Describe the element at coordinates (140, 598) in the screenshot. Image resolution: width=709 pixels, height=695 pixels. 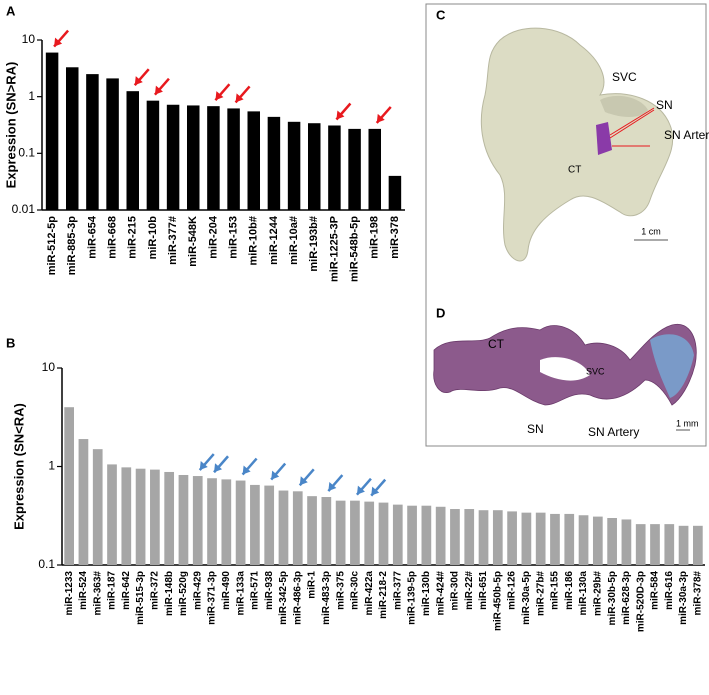
I see `x-tick-label: miR-515-3p` at that location.